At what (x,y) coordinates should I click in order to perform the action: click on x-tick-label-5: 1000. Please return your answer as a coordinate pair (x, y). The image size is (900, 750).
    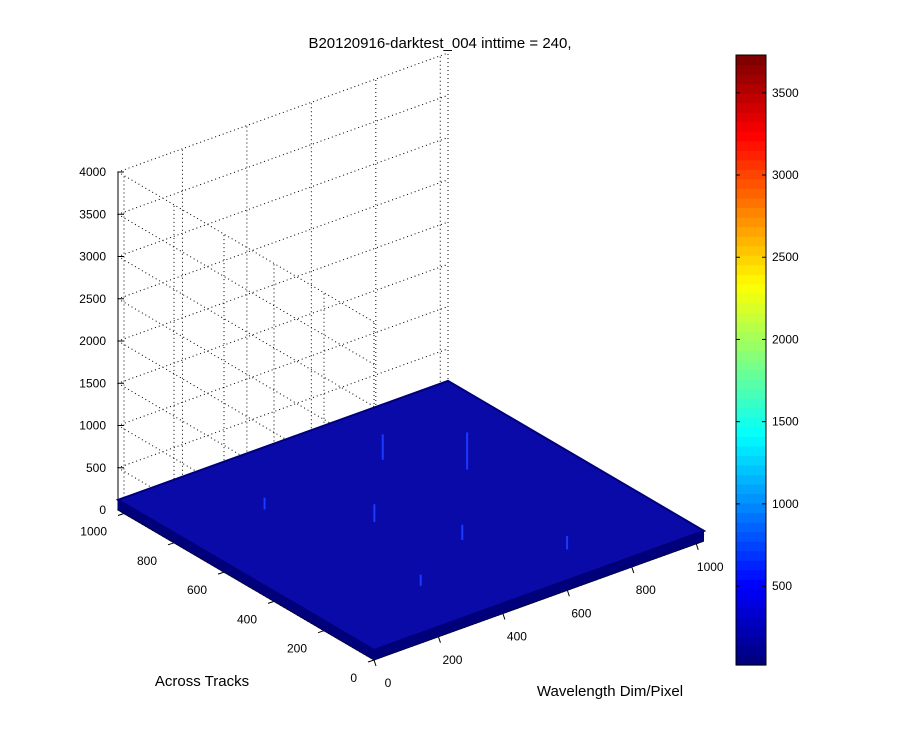
    Looking at the image, I should click on (710, 567).